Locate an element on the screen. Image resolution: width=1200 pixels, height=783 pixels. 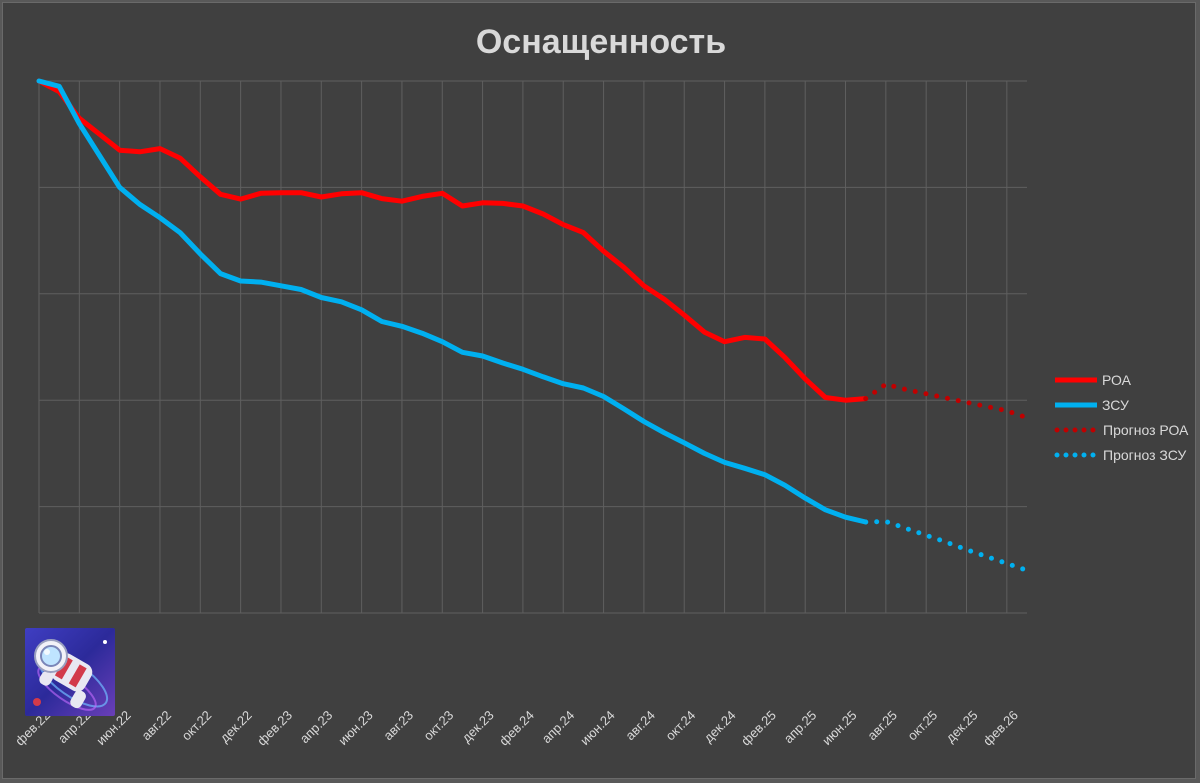
x-tick-label: авг.25 is located at coordinates (882, 726).